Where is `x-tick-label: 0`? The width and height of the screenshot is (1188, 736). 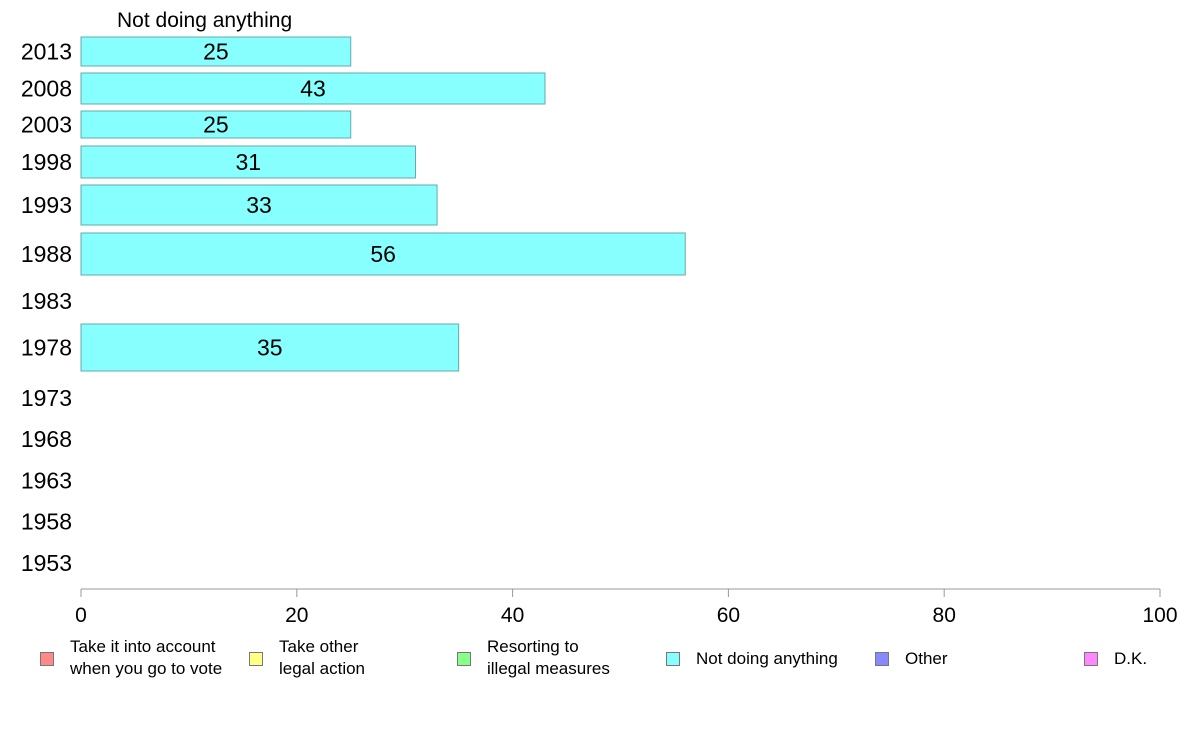
x-tick-label: 0 is located at coordinates (81, 615).